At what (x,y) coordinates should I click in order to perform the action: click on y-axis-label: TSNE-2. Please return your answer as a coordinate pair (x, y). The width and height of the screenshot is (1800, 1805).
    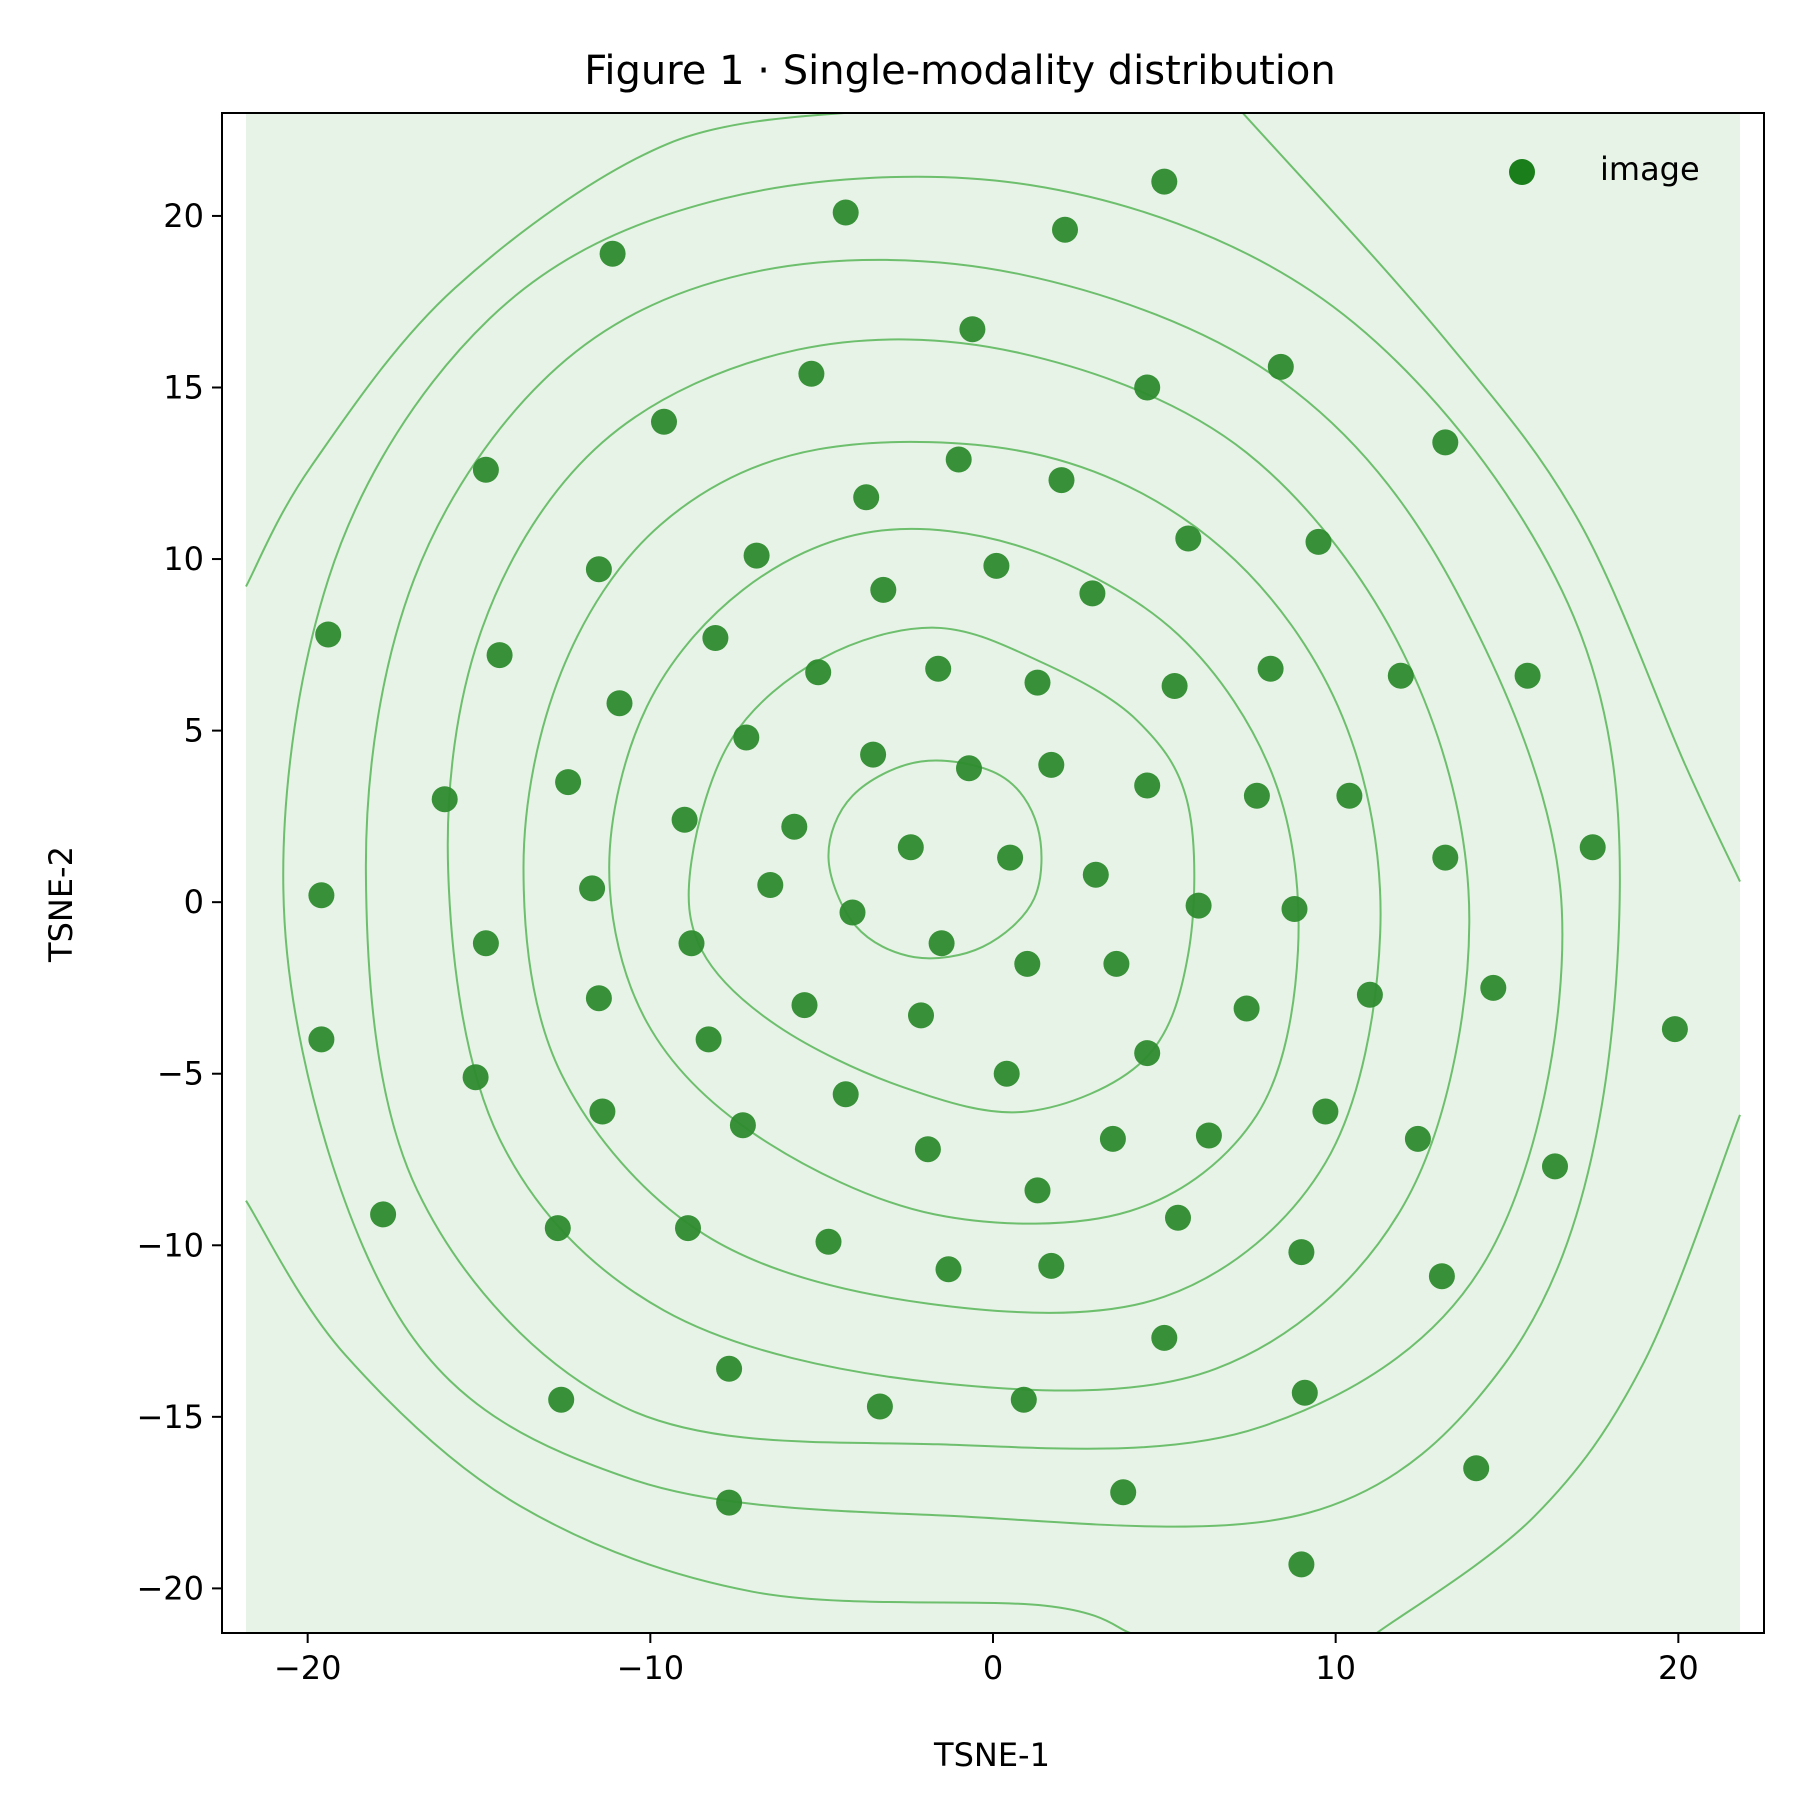
    Looking at the image, I should click on (61, 904).